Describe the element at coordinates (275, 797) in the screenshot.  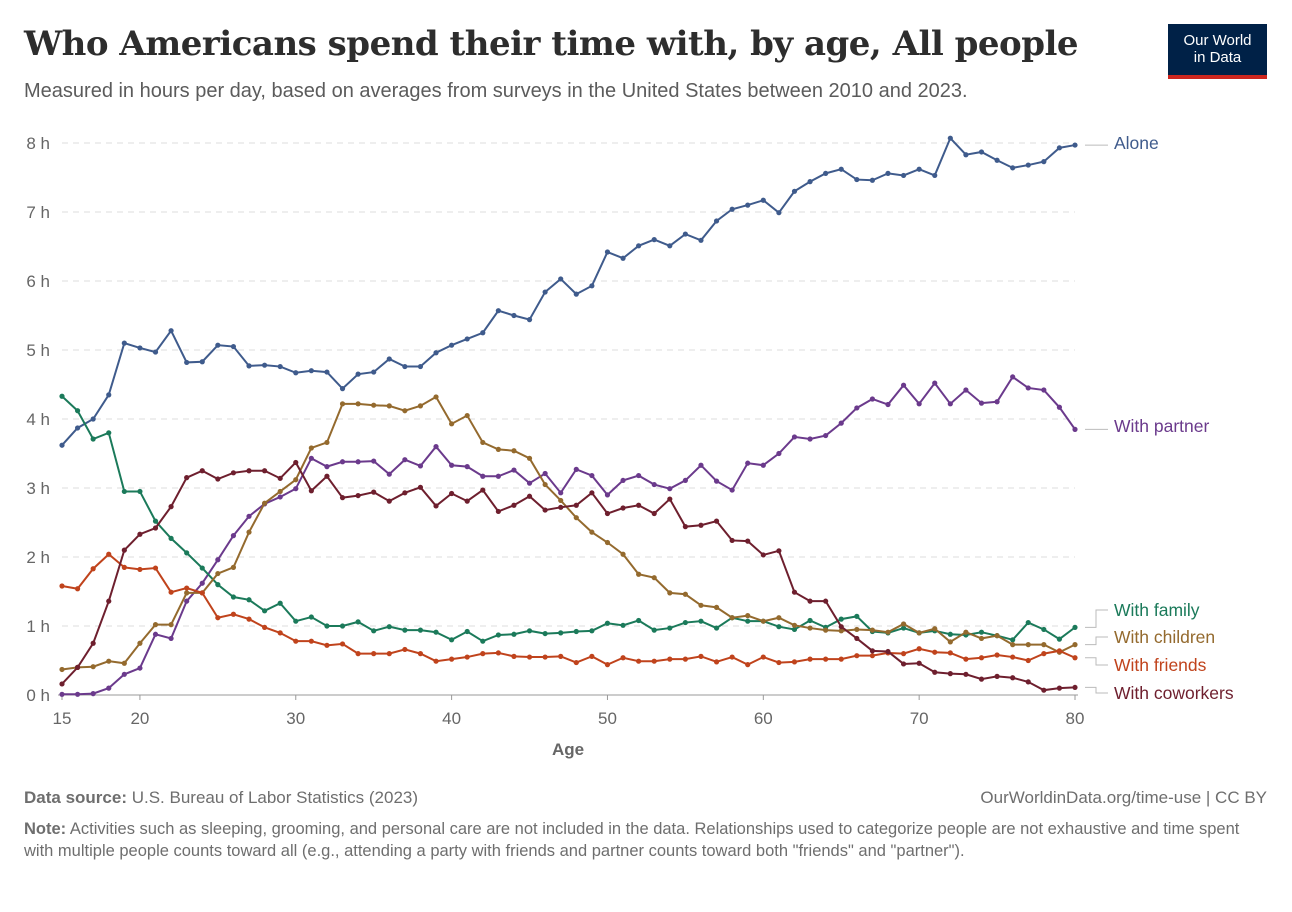
I see `source-text: U.S. Bureau of Labor Statistics (2023)` at that location.